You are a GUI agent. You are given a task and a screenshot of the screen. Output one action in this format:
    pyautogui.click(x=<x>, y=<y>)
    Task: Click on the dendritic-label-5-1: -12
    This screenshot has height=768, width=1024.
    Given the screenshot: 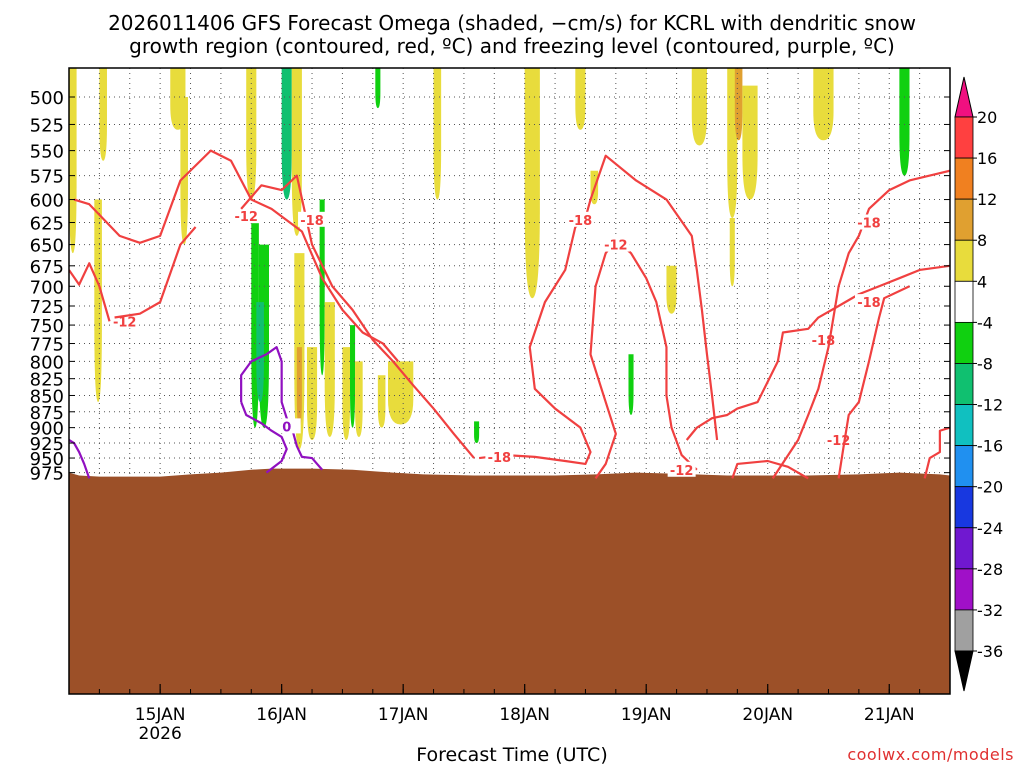 What is the action you would take?
    pyautogui.click(x=682, y=471)
    